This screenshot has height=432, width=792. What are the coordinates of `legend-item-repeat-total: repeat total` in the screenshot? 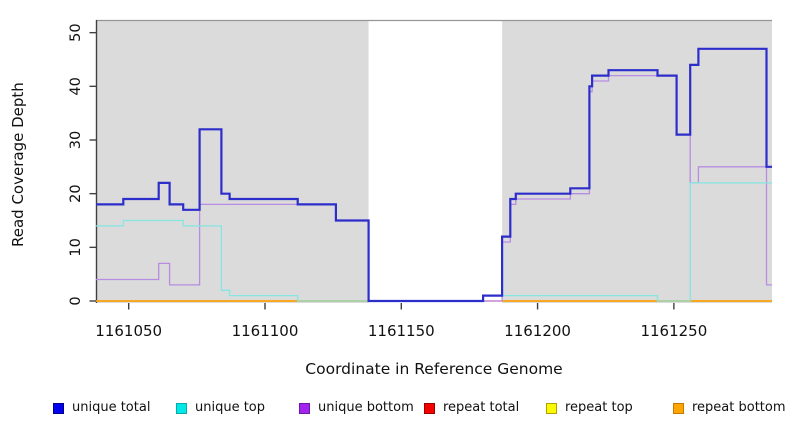 It's located at (471, 408).